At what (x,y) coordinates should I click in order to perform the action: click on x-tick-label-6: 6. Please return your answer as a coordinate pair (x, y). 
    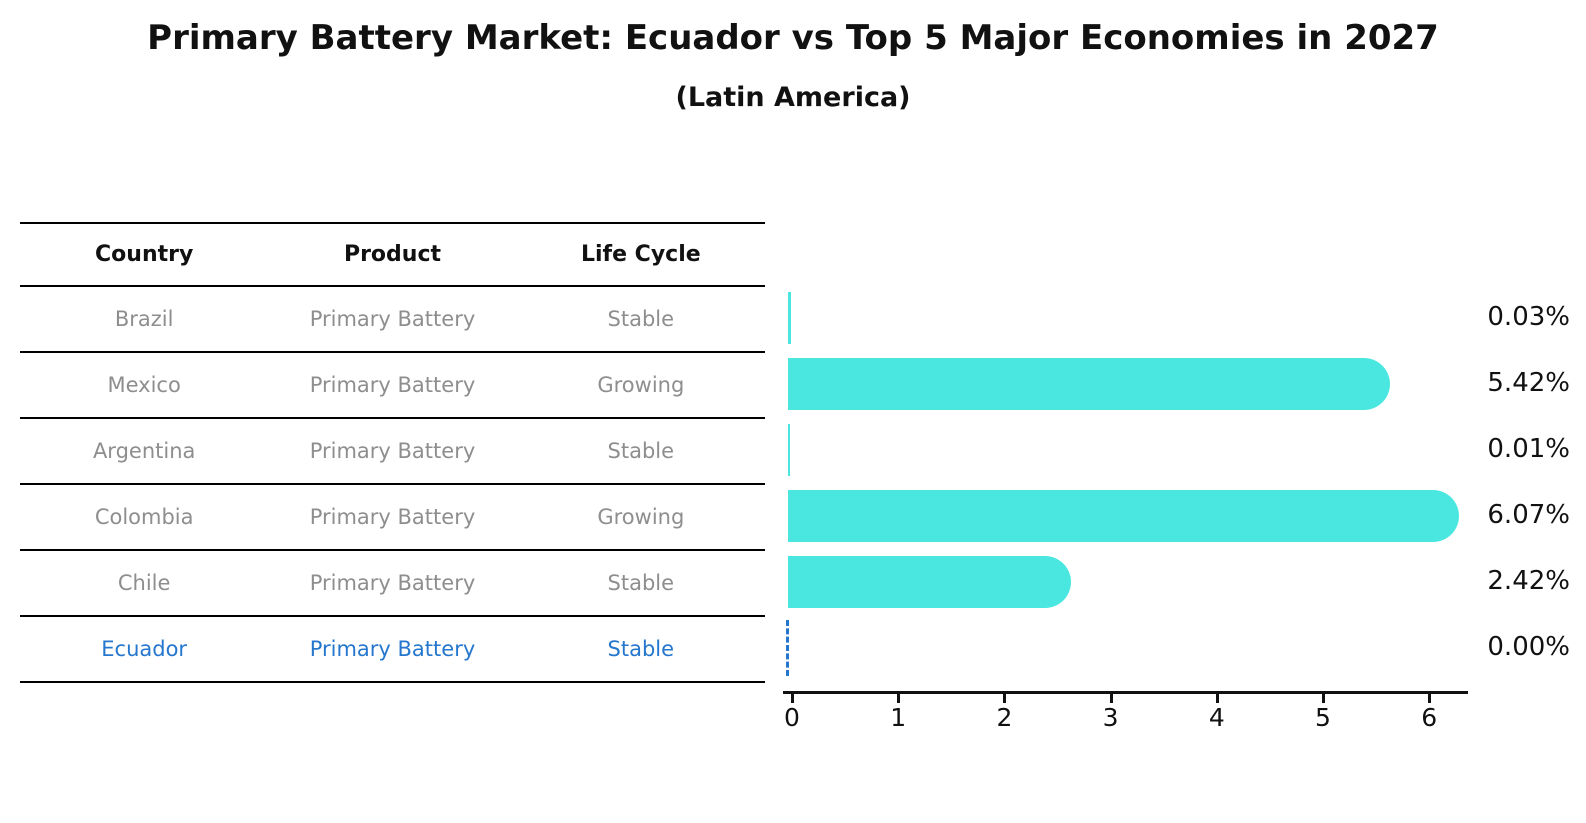
    Looking at the image, I should click on (1429, 717).